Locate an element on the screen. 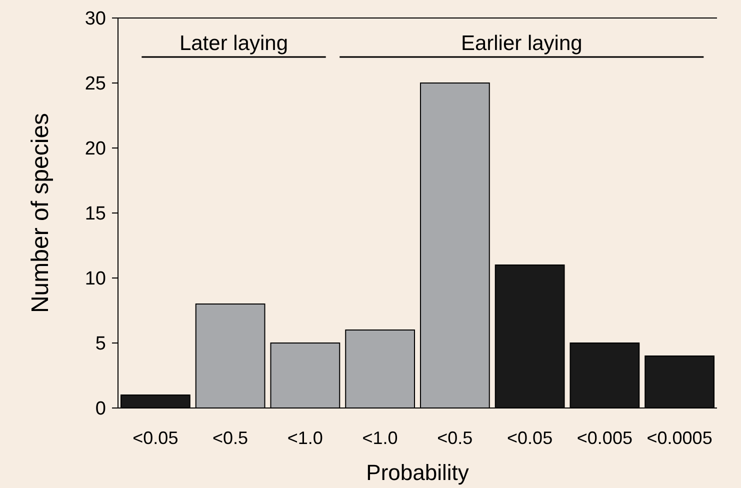  x-axis-title: Probability is located at coordinates (417, 472).